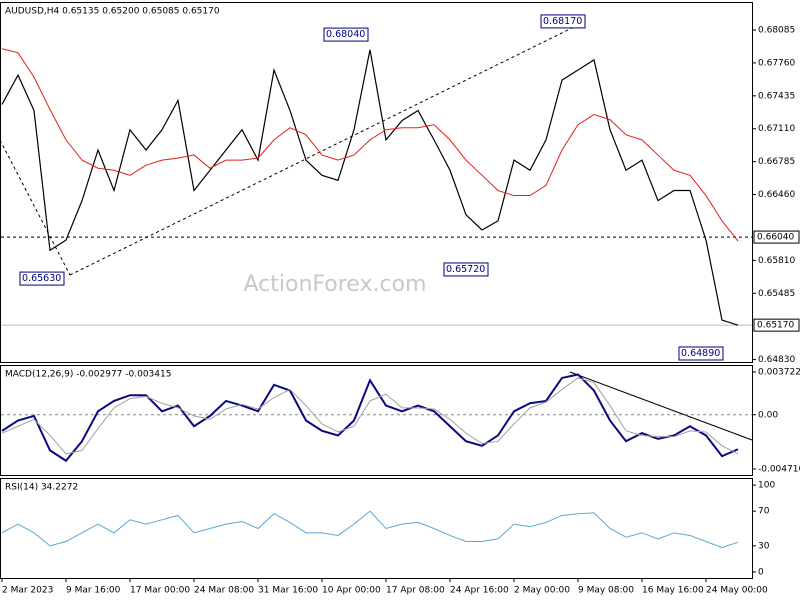 The height and width of the screenshot is (604, 800). What do you see at coordinates (415, 591) in the screenshot?
I see `x-tick-label: 17 Apr 08:00` at bounding box center [415, 591].